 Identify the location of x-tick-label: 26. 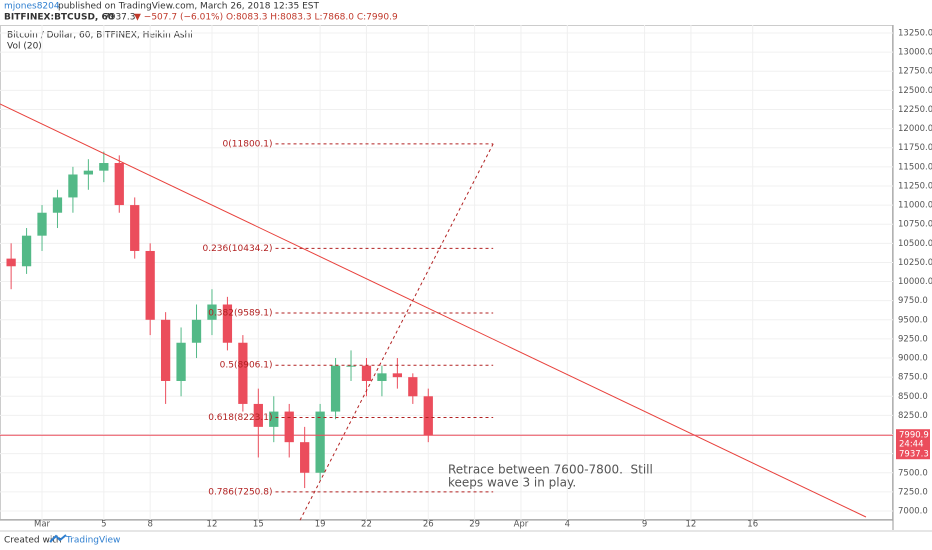
(428, 525).